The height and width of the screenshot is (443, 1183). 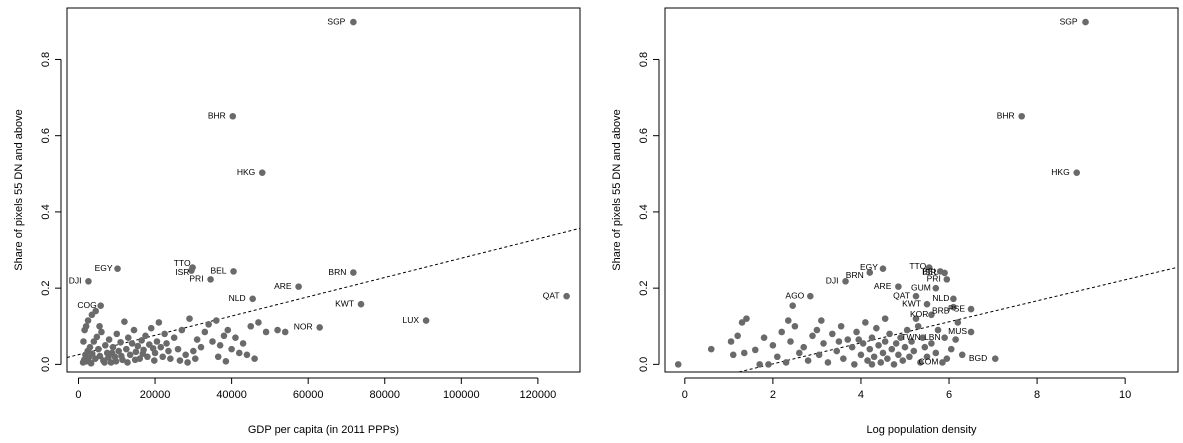 I want to click on point-bhr, so click(x=233, y=116).